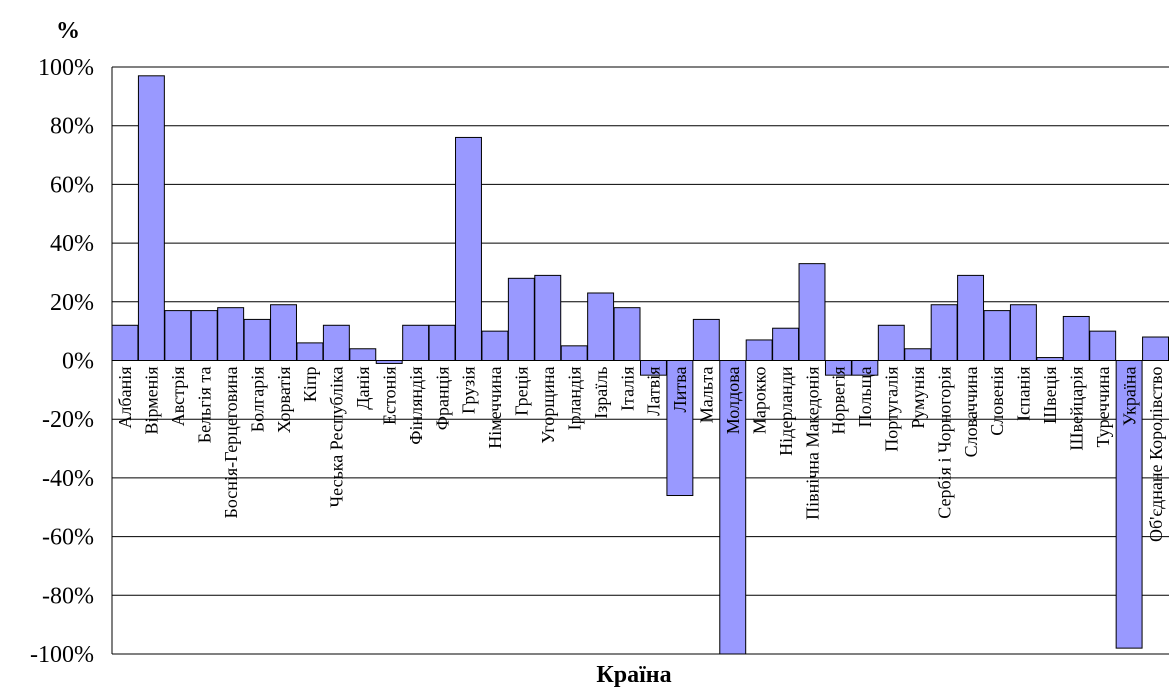 The image size is (1169, 689). What do you see at coordinates (633, 675) in the screenshot?
I see `x-axis-title: Країна` at bounding box center [633, 675].